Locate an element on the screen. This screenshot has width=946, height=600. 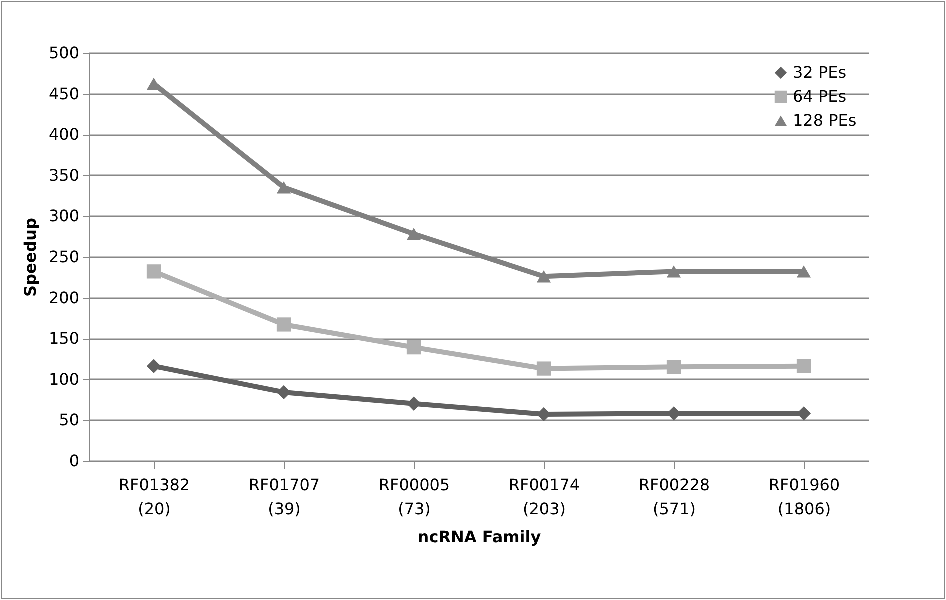
y-tick-label: 500 is located at coordinates (64, 53).